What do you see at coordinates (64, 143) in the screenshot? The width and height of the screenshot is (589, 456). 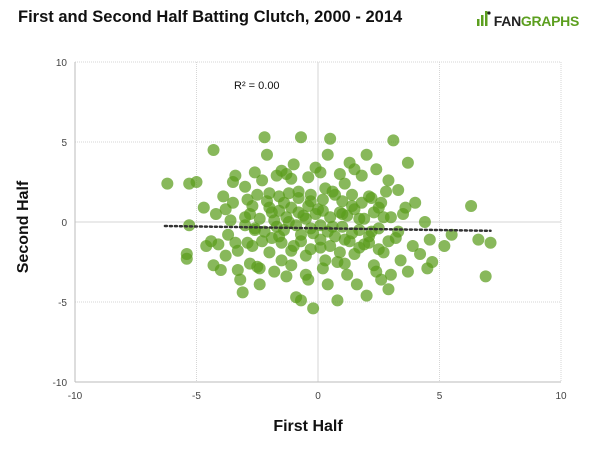 I see `y-tick-label: 5` at bounding box center [64, 143].